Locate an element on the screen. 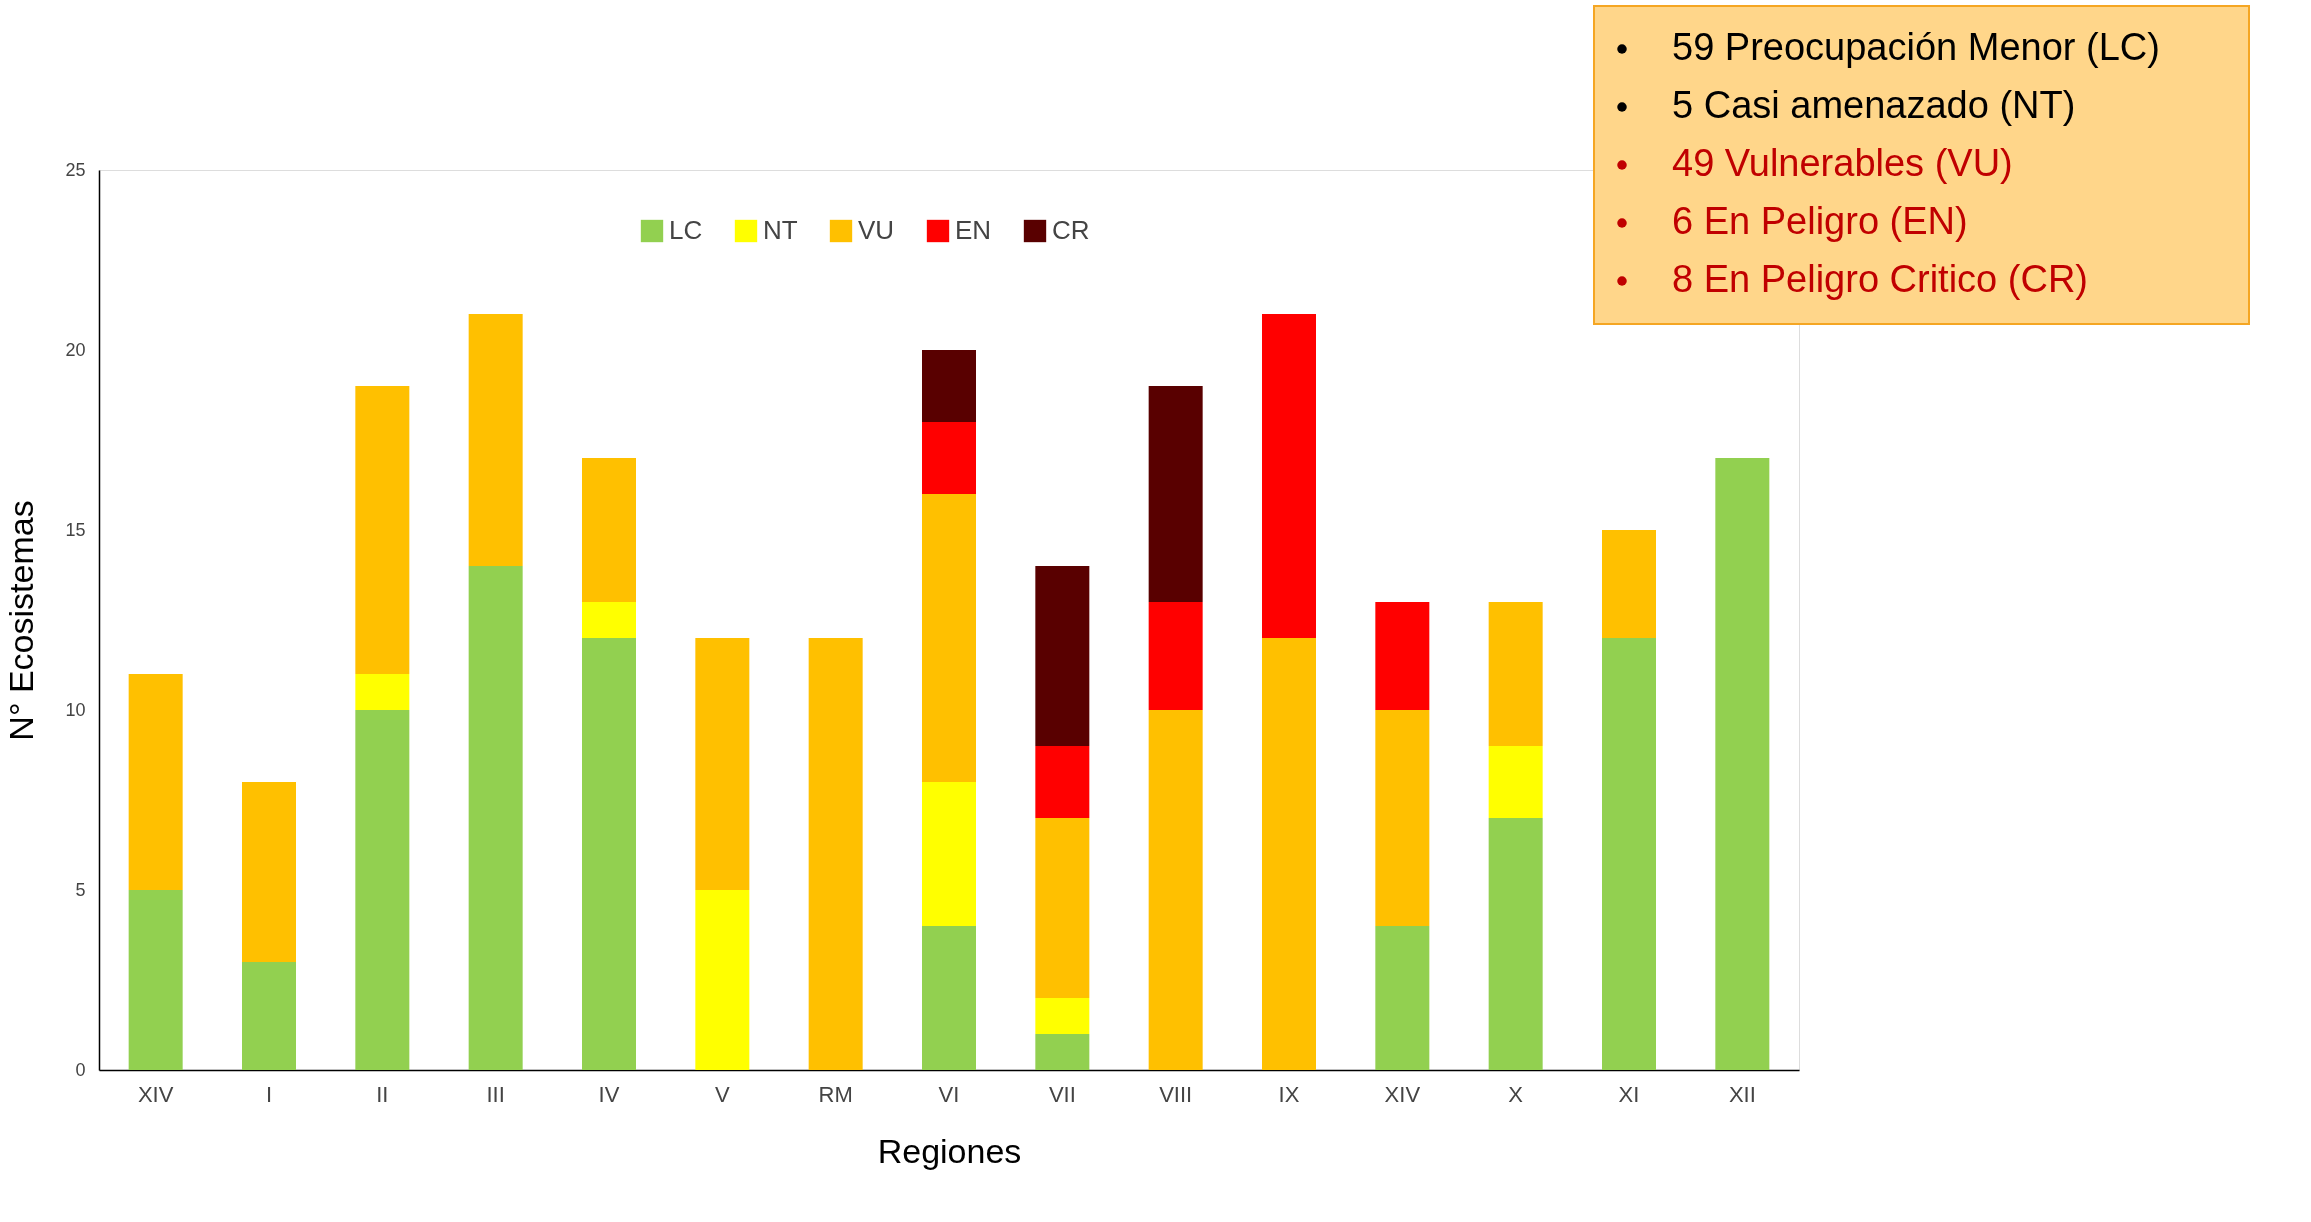 The image size is (2311, 1222). legend-label: VU is located at coordinates (876, 230).